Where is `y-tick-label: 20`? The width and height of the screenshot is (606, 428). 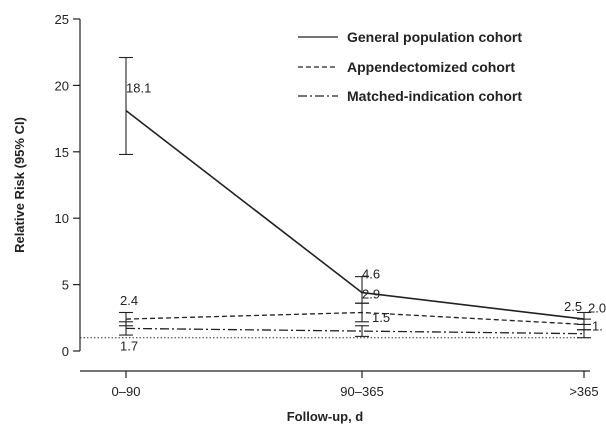
y-tick-label: 20 is located at coordinates (62, 85).